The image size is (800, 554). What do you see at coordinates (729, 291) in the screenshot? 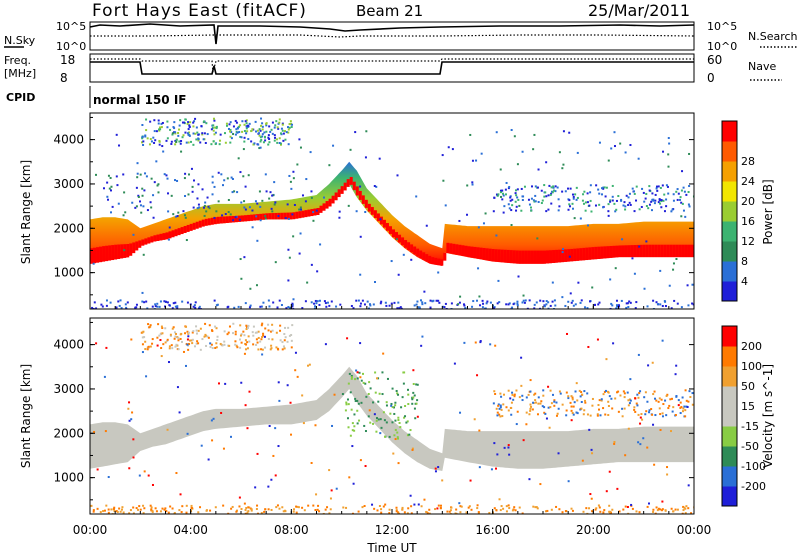
I see `colorbar-swatch` at bounding box center [729, 291].